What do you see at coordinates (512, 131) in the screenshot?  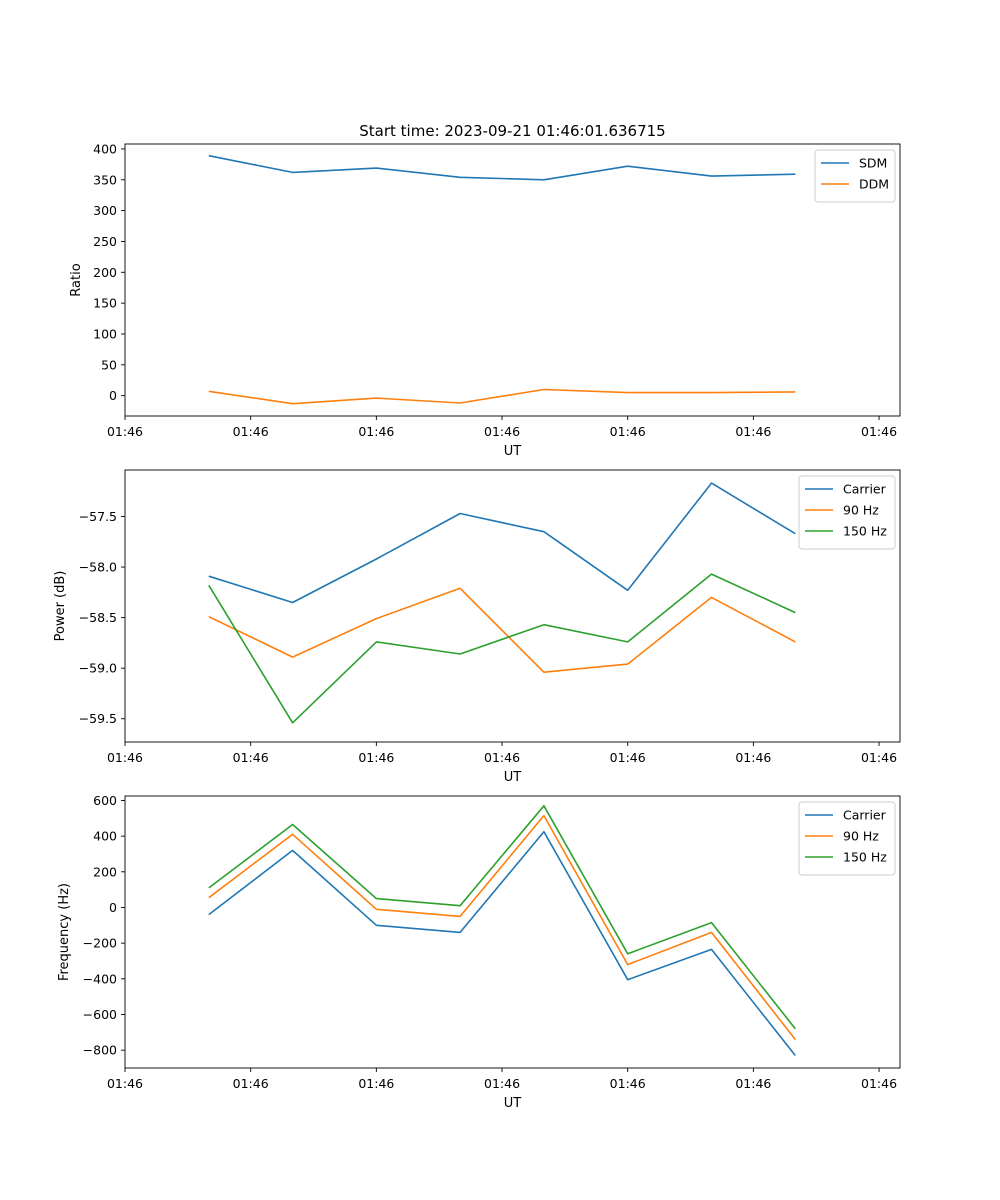 I see `figure-title: Start time: 2023-09-21 01:46:01.636715` at bounding box center [512, 131].